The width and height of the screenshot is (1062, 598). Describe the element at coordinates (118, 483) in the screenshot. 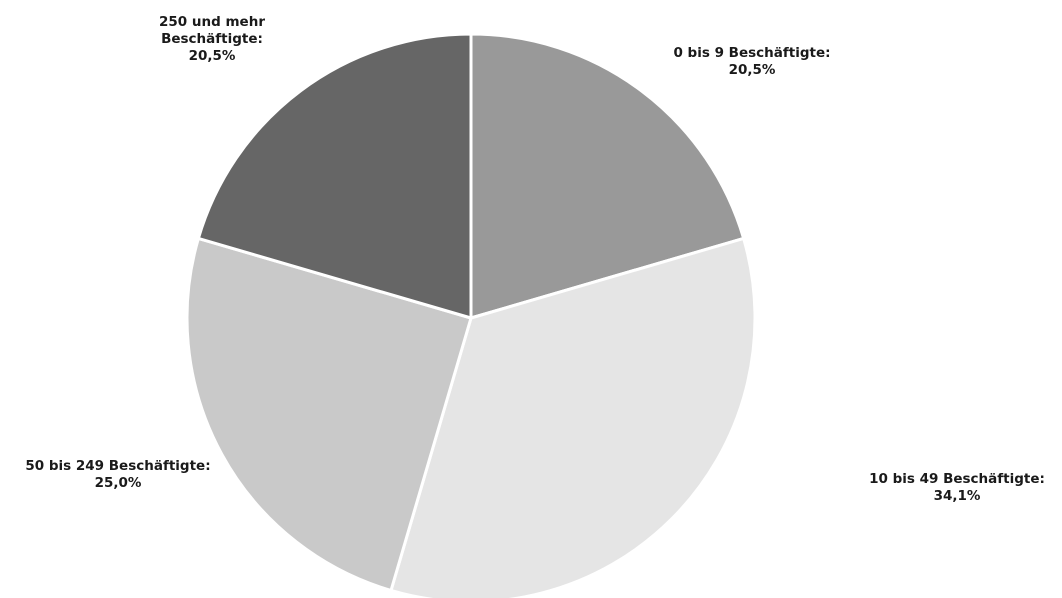

I see `slice-label-3-line-2: 25,0%` at that location.